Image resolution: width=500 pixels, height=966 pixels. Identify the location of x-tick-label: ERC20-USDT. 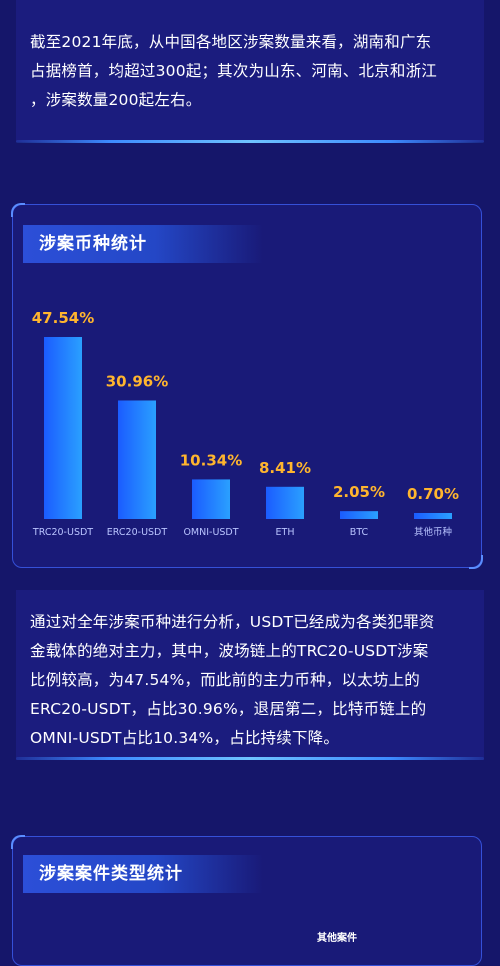
(137, 532).